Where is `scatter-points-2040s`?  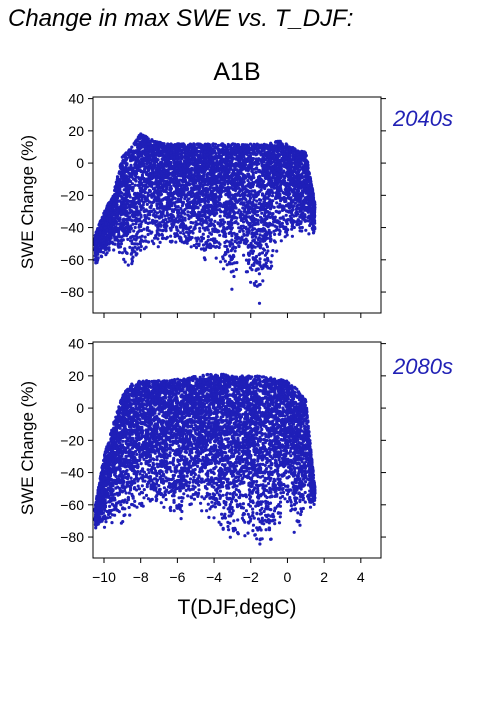 scatter-points-2040s is located at coordinates (205, 218).